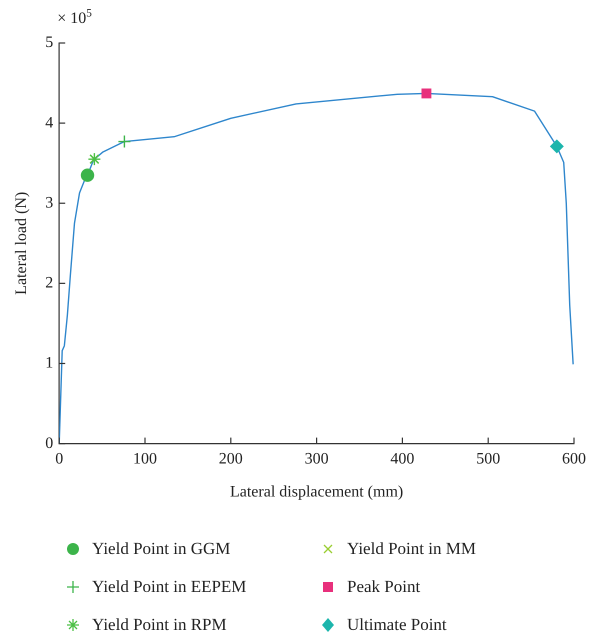 This screenshot has width=592, height=639. What do you see at coordinates (49, 283) in the screenshot?
I see `y-tick-label: 2` at bounding box center [49, 283].